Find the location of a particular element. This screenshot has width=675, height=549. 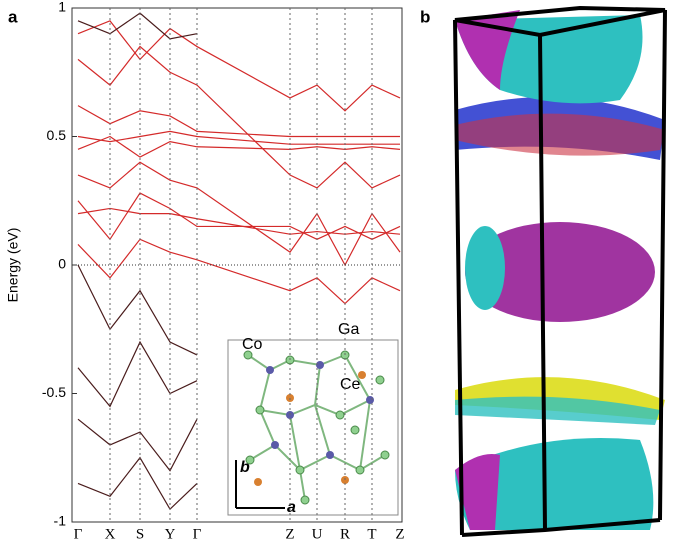

x-tick-label: U is located at coordinates (317, 534).